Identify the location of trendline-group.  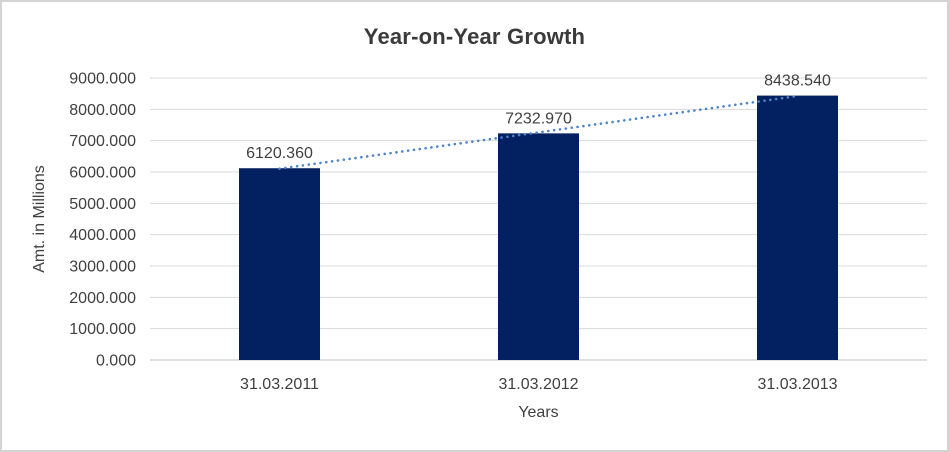
(538, 132).